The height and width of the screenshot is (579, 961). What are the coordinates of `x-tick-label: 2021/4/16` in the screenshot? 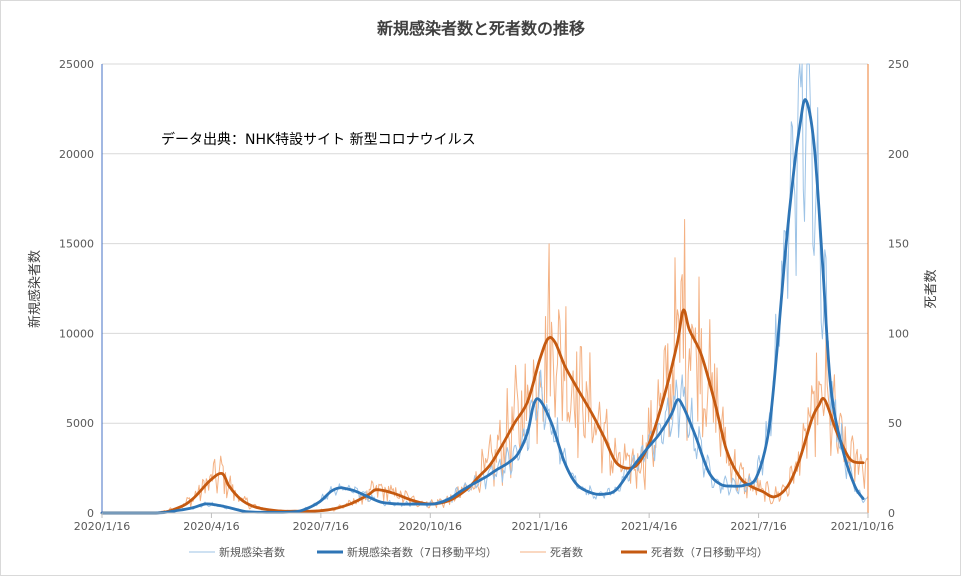 It's located at (649, 526).